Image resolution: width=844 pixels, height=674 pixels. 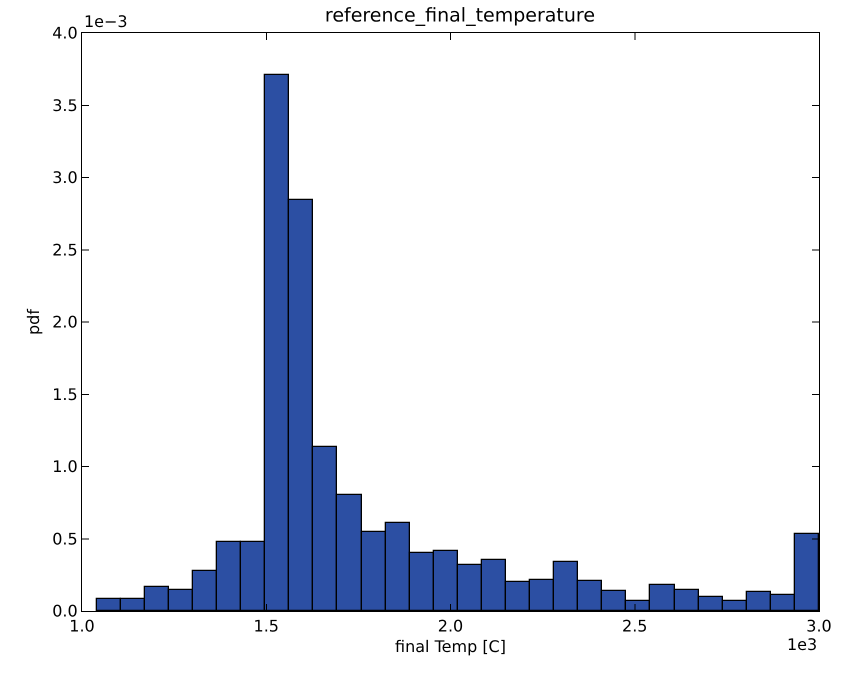 I want to click on x-tick-label: 2.0, so click(x=451, y=626).